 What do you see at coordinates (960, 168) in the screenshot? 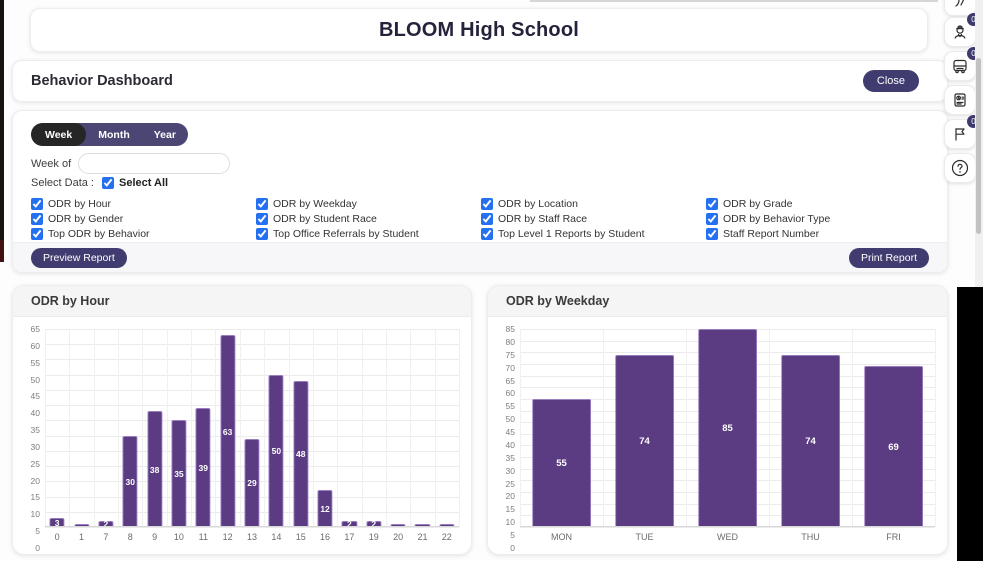
I see `help-icon-button` at bounding box center [960, 168].